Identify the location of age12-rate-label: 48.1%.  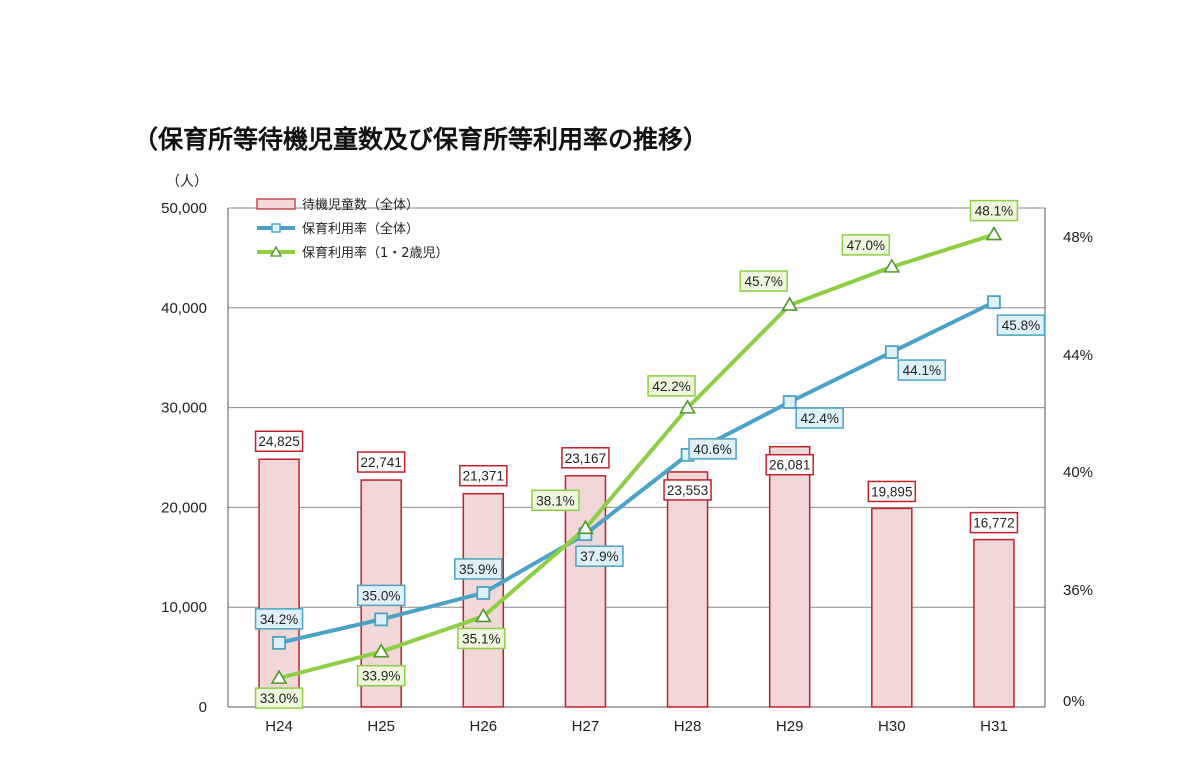
(994, 210).